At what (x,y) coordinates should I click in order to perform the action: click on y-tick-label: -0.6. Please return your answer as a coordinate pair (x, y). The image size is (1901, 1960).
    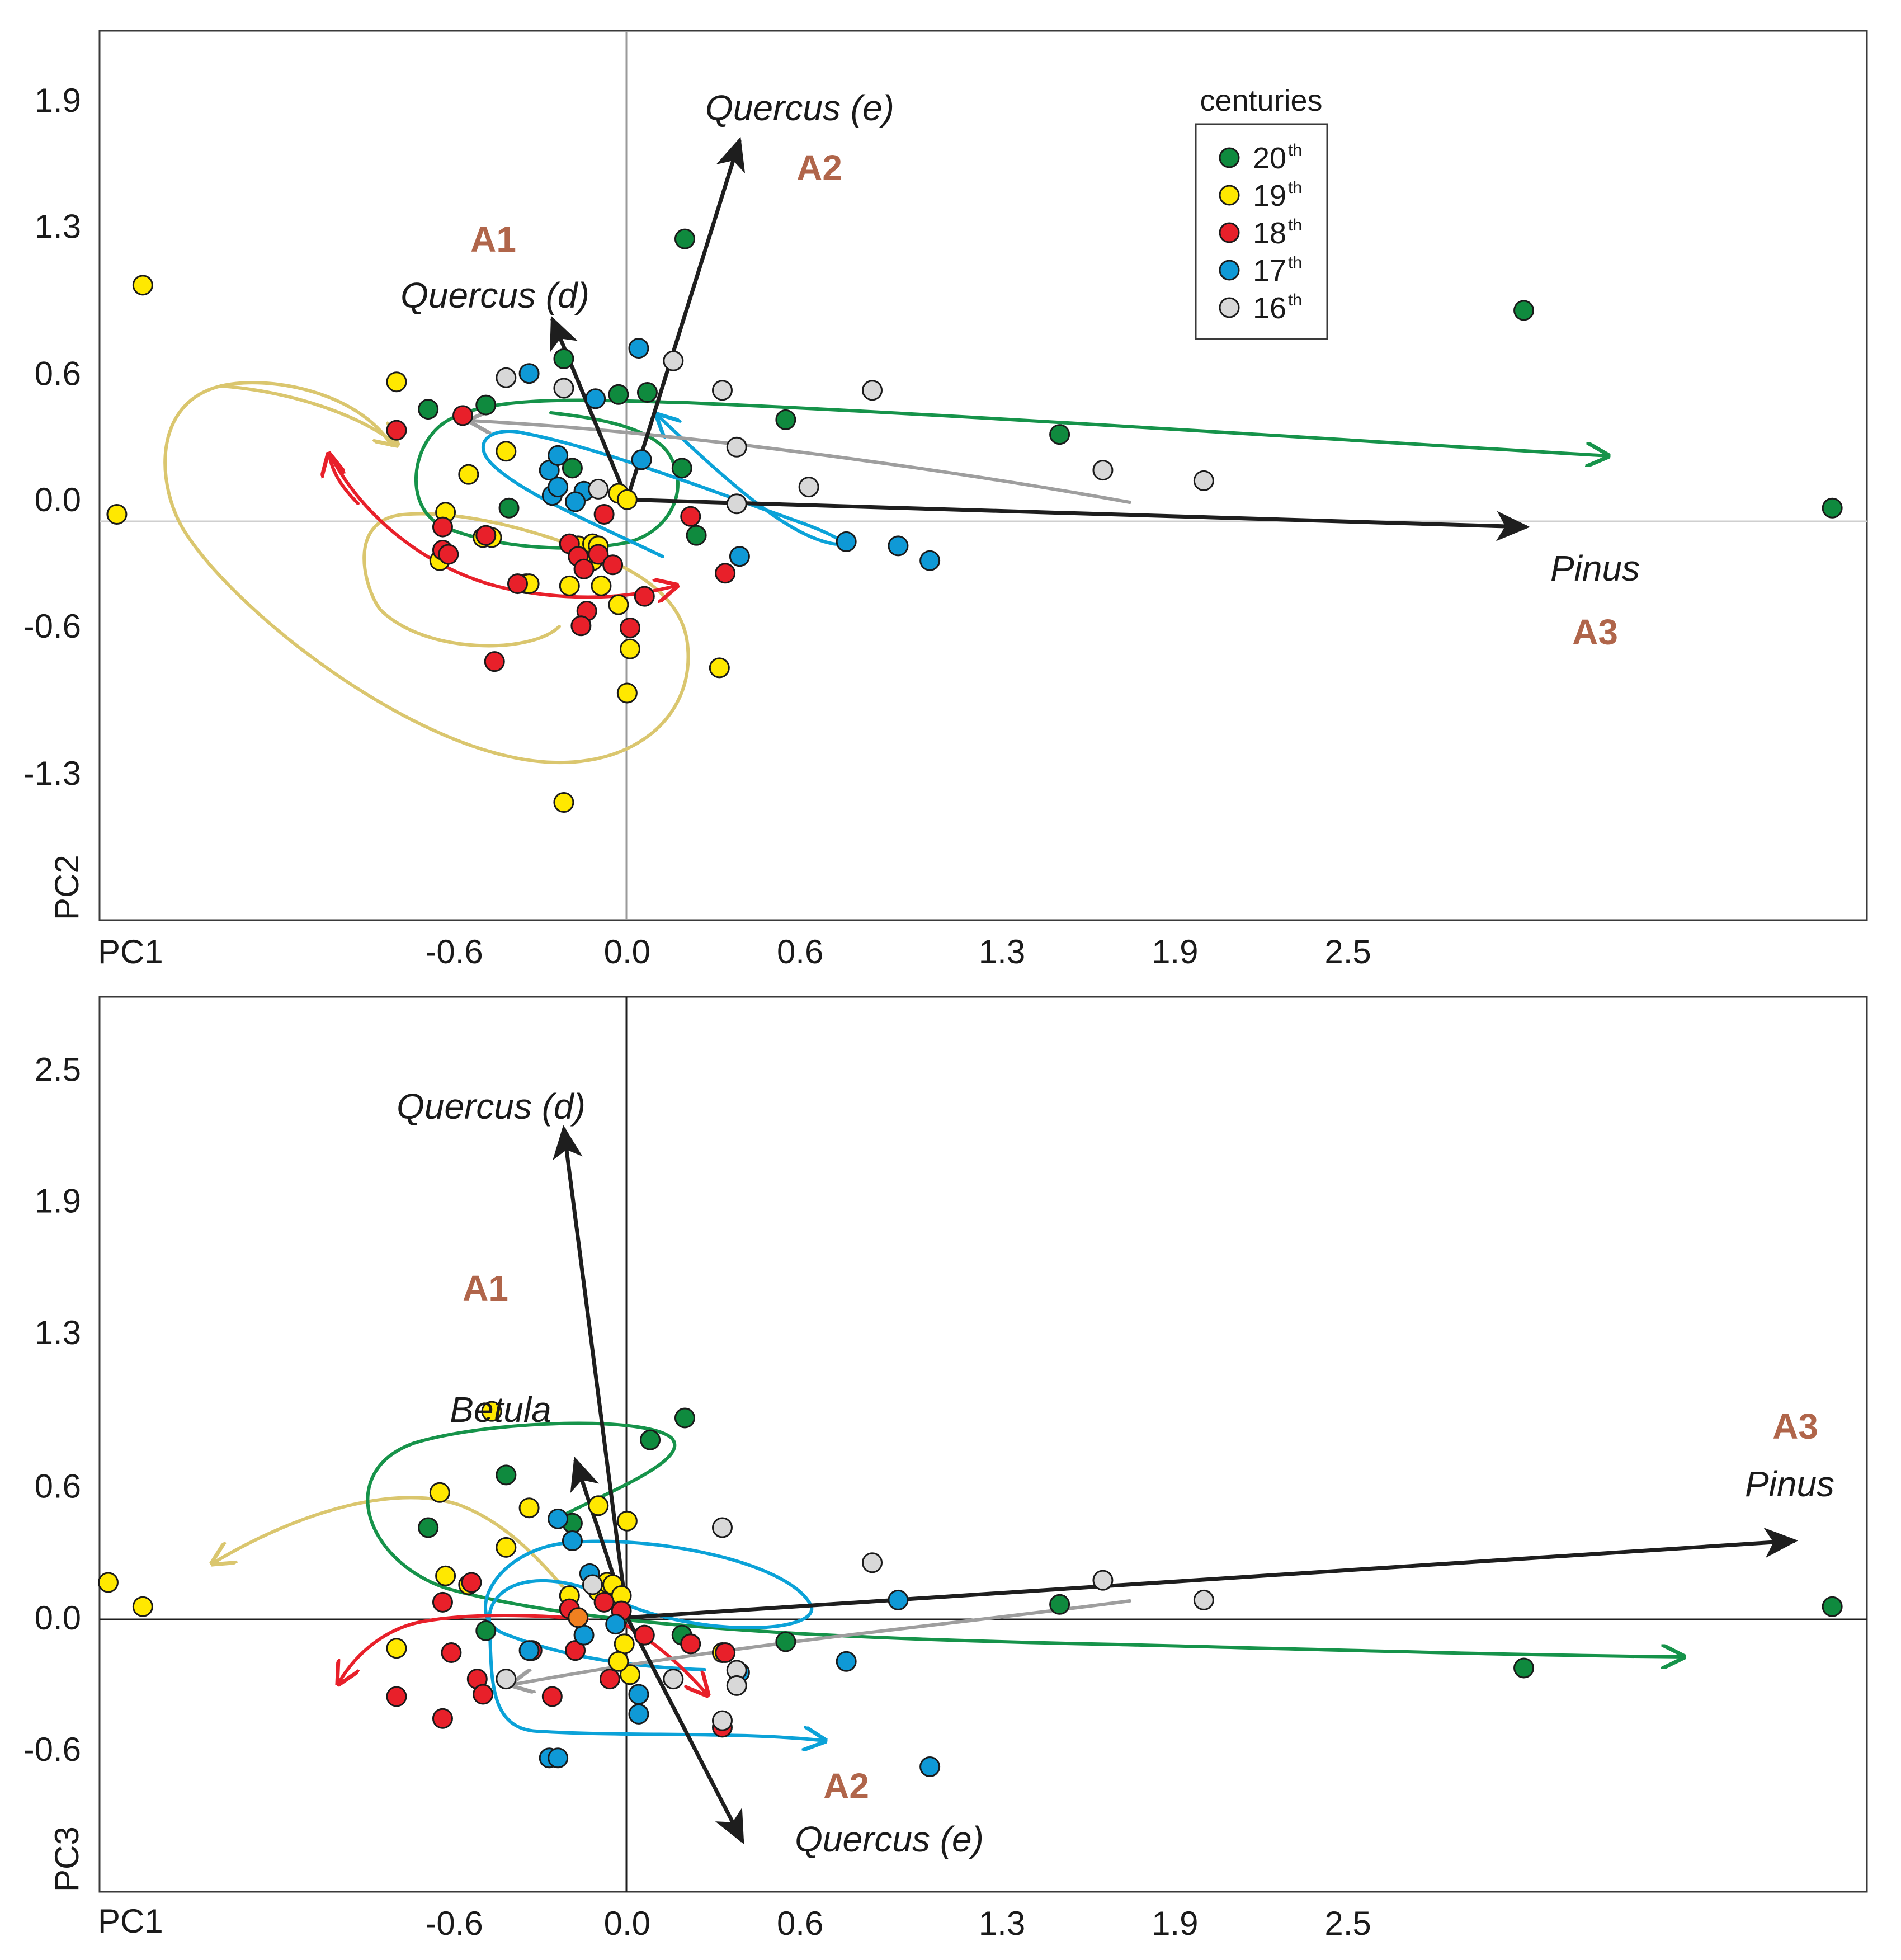
    Looking at the image, I should click on (52, 1749).